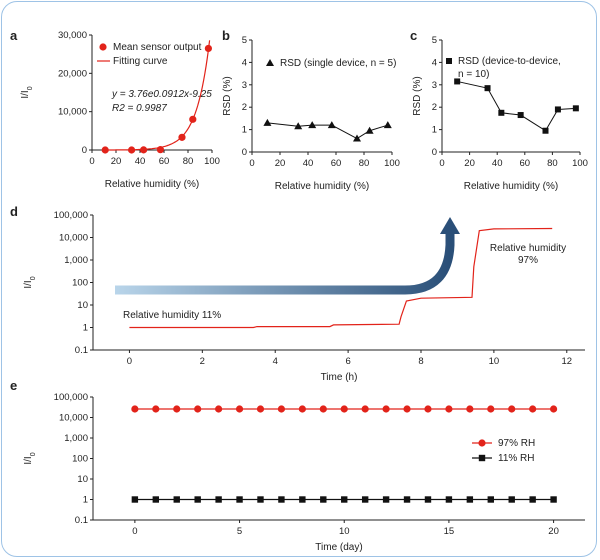  I want to click on panel-c-x-tick-label: 0, so click(441, 163).